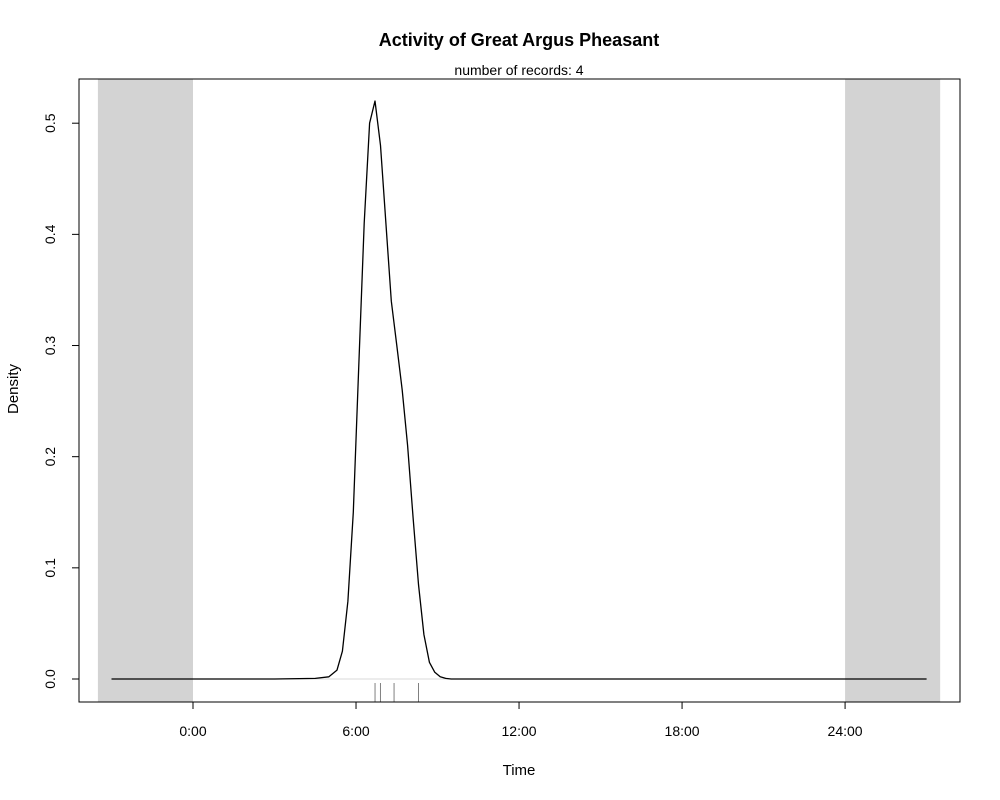  I want to click on y-tick-label-4: 0.4, so click(50, 234).